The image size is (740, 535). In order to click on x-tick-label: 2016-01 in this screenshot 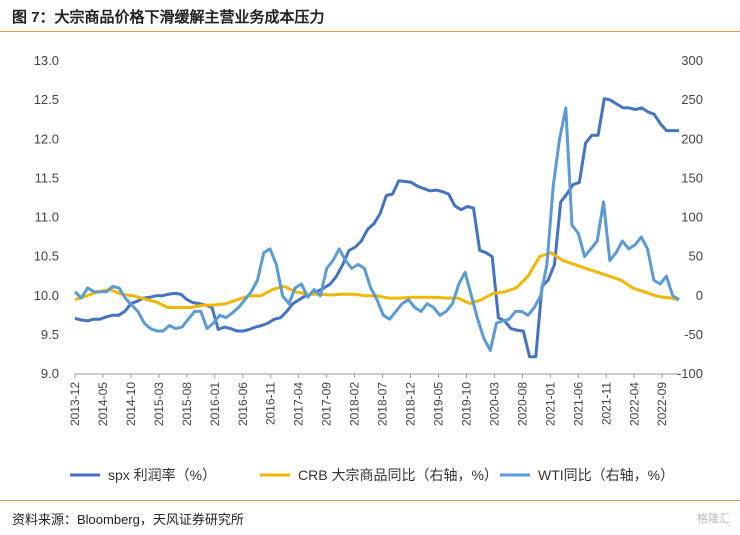, I will do `click(215, 404)`.